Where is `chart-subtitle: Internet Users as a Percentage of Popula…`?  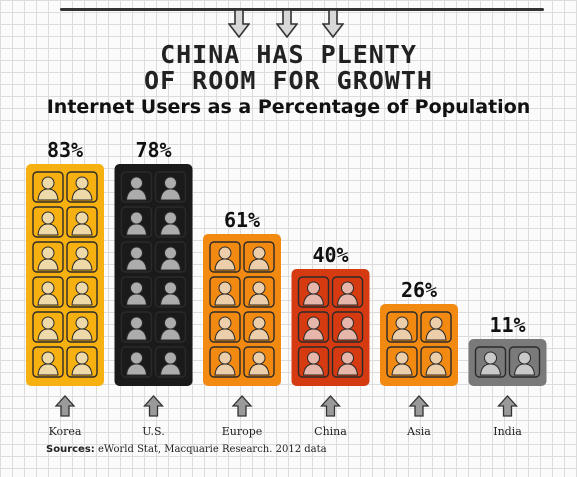
chart-subtitle: Internet Users as a Percentage of Popula… is located at coordinates (288, 107).